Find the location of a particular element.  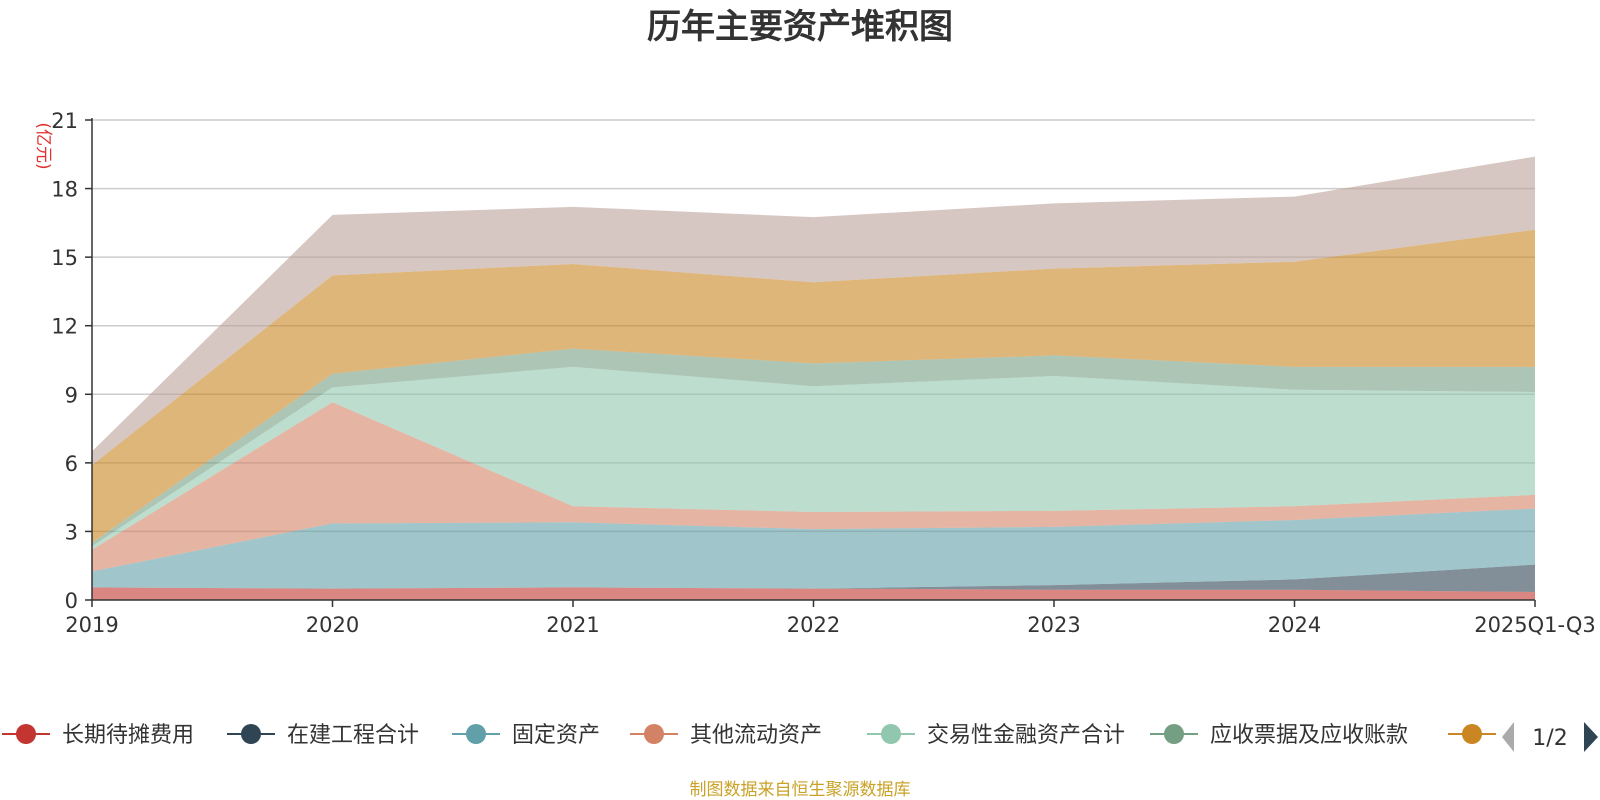

y-axis-ticks: 0 3 6 9 12 15 18 21 is located at coordinates (71, 361).